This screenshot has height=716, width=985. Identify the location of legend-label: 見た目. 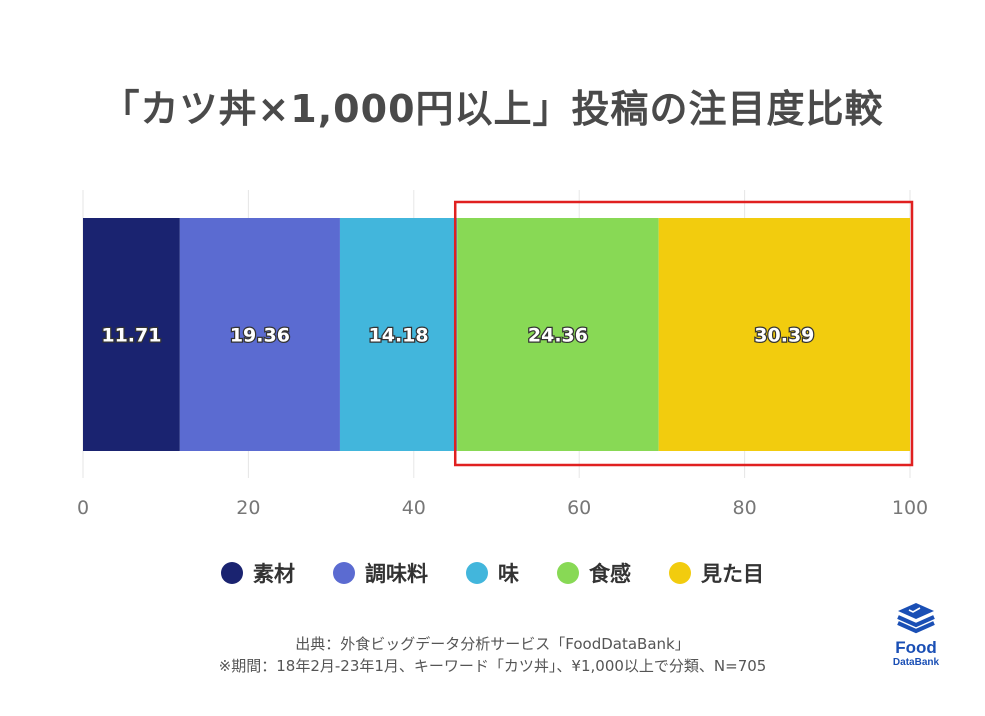
(732, 574).